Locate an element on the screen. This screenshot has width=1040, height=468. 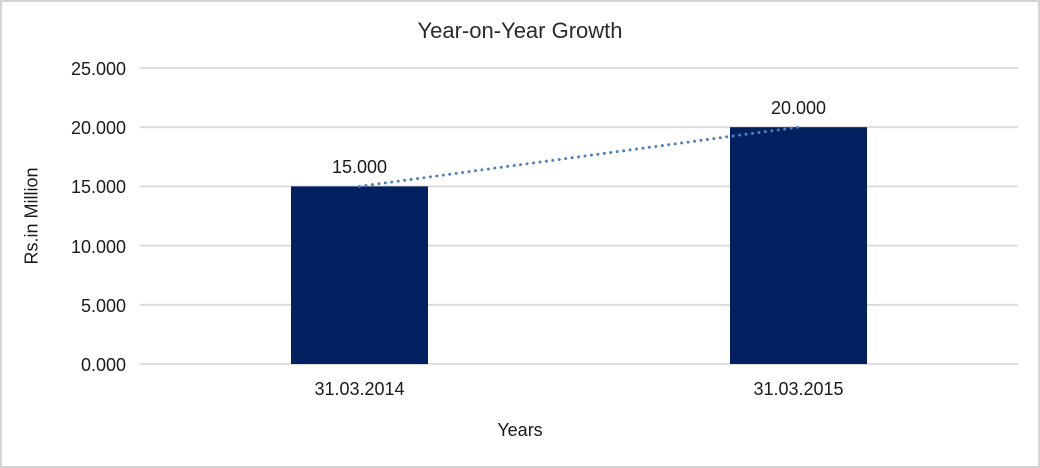
chart-title: Year-on-Year Growth is located at coordinates (520, 30).